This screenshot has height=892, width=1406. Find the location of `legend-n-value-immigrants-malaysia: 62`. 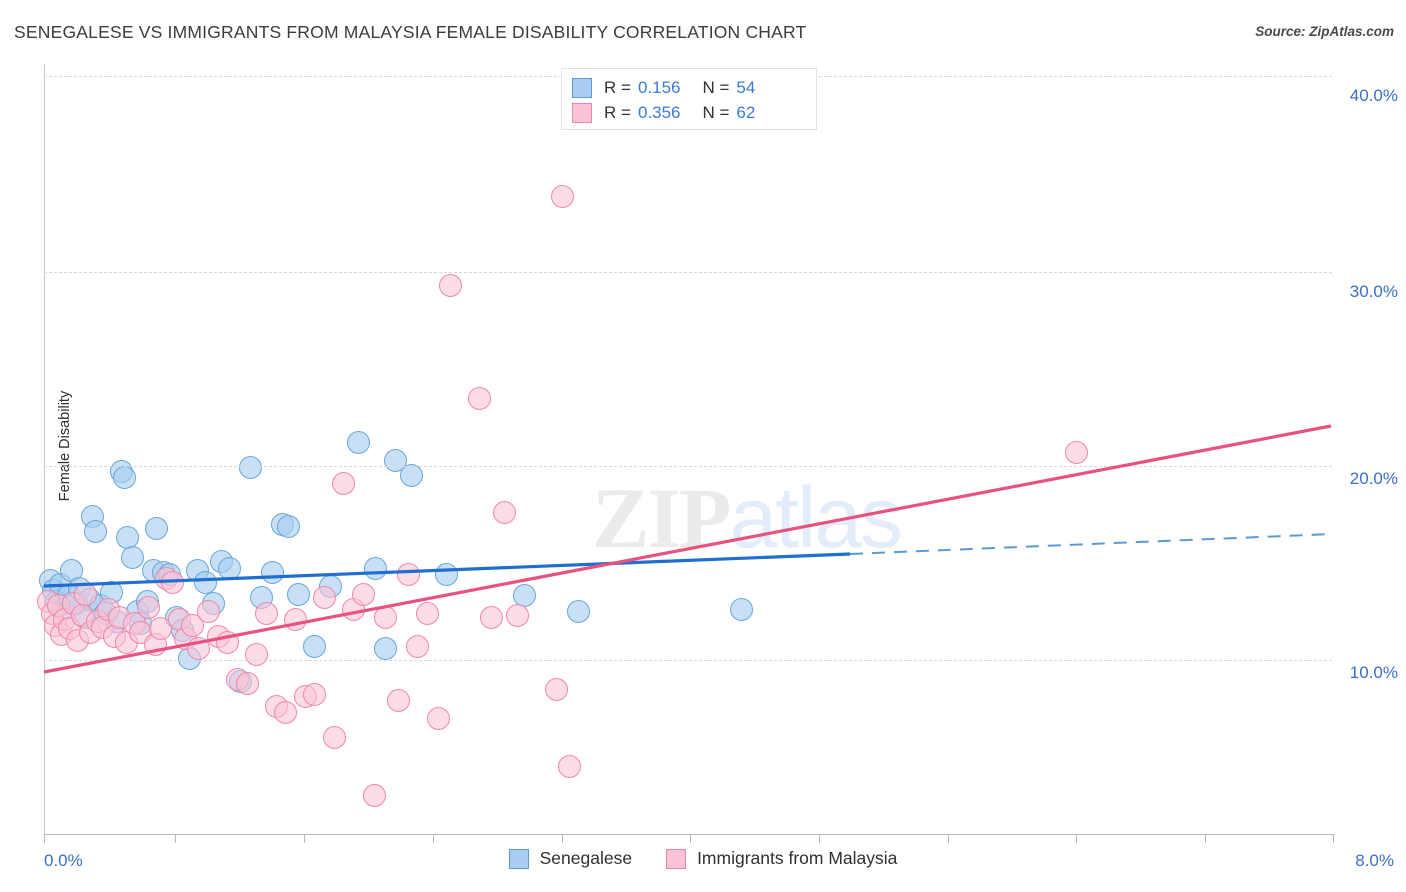

legend-n-value-immigrants-malaysia: 62 is located at coordinates (746, 112).